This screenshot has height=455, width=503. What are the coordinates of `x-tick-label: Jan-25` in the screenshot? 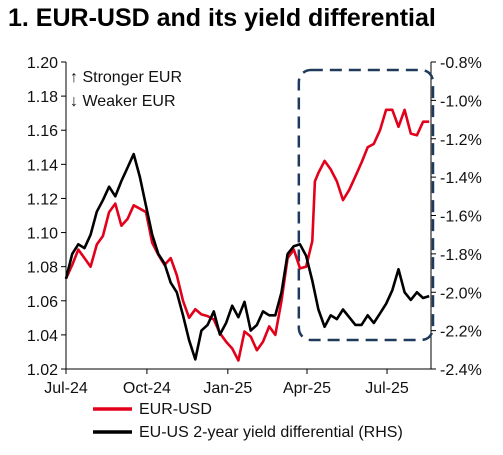 It's located at (227, 388).